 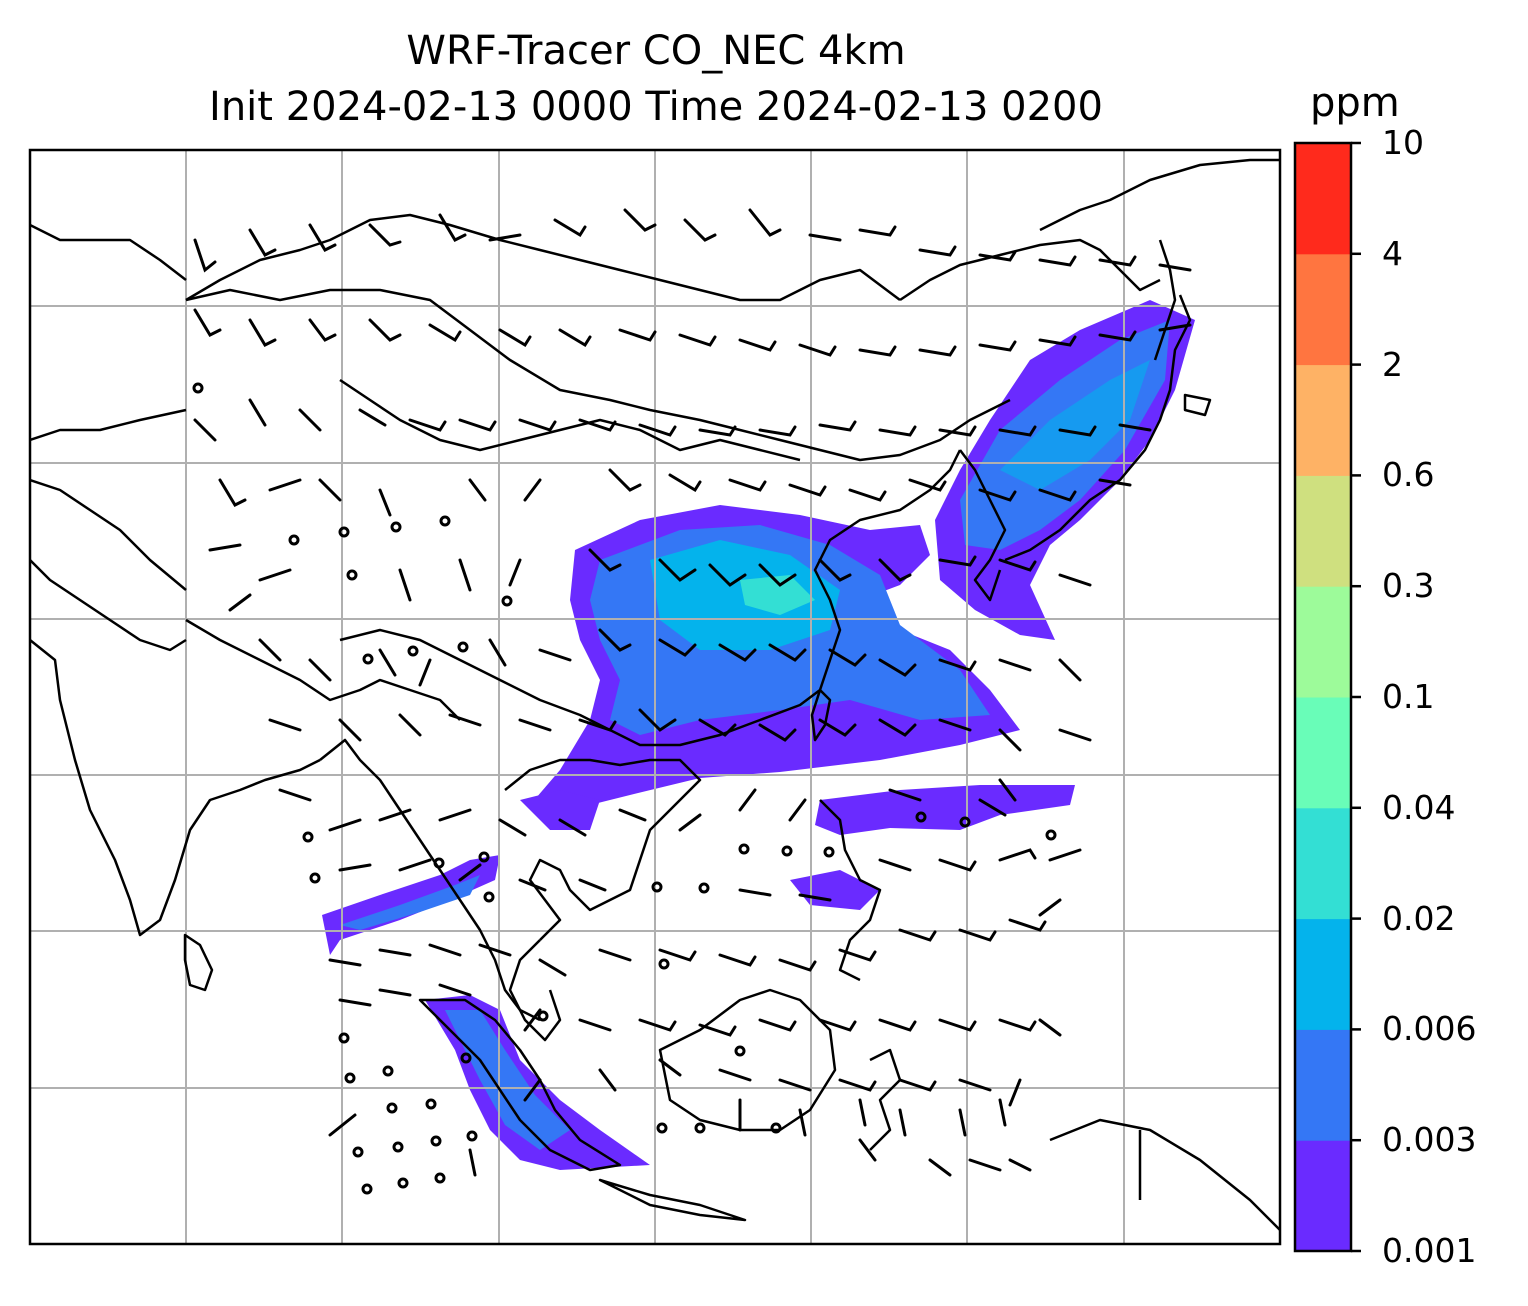 I want to click on coast-indochina, so click(x=603, y=849).